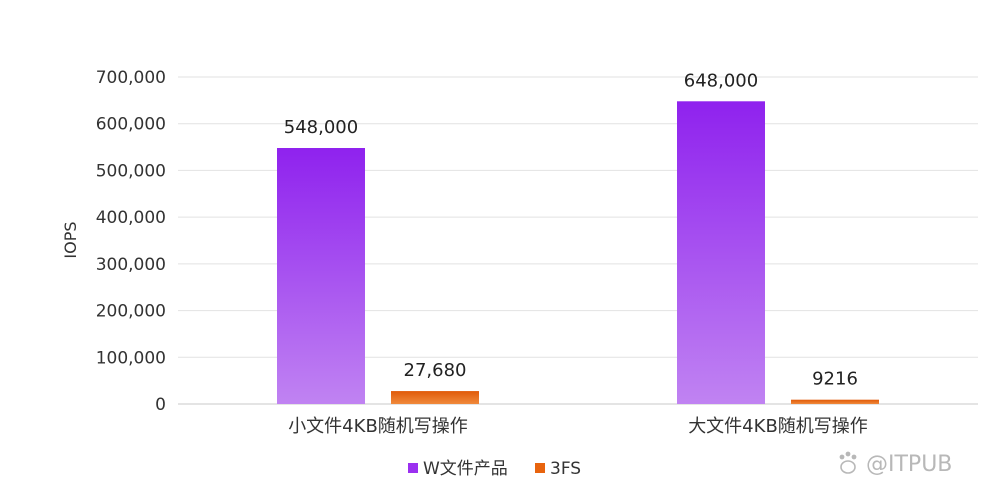 The width and height of the screenshot is (1000, 500). Describe the element at coordinates (721, 80) in the screenshot. I see `data-label: 648,000` at that location.